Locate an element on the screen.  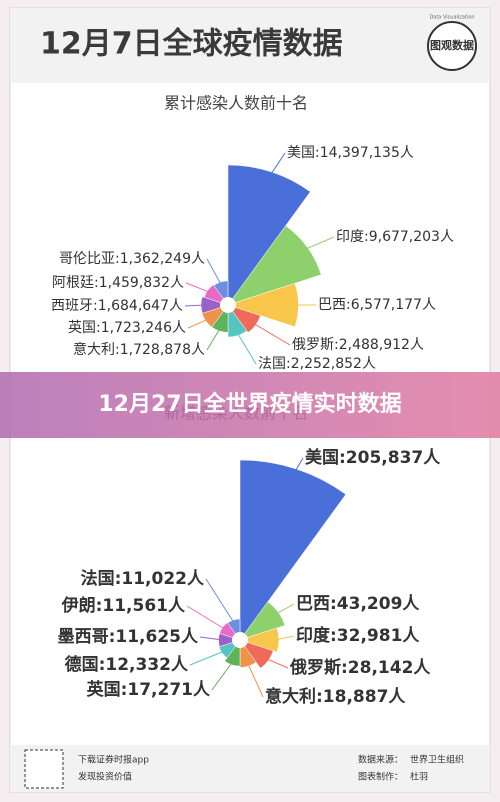
value-label: 印度:9,677,203人 is located at coordinates (395, 237).